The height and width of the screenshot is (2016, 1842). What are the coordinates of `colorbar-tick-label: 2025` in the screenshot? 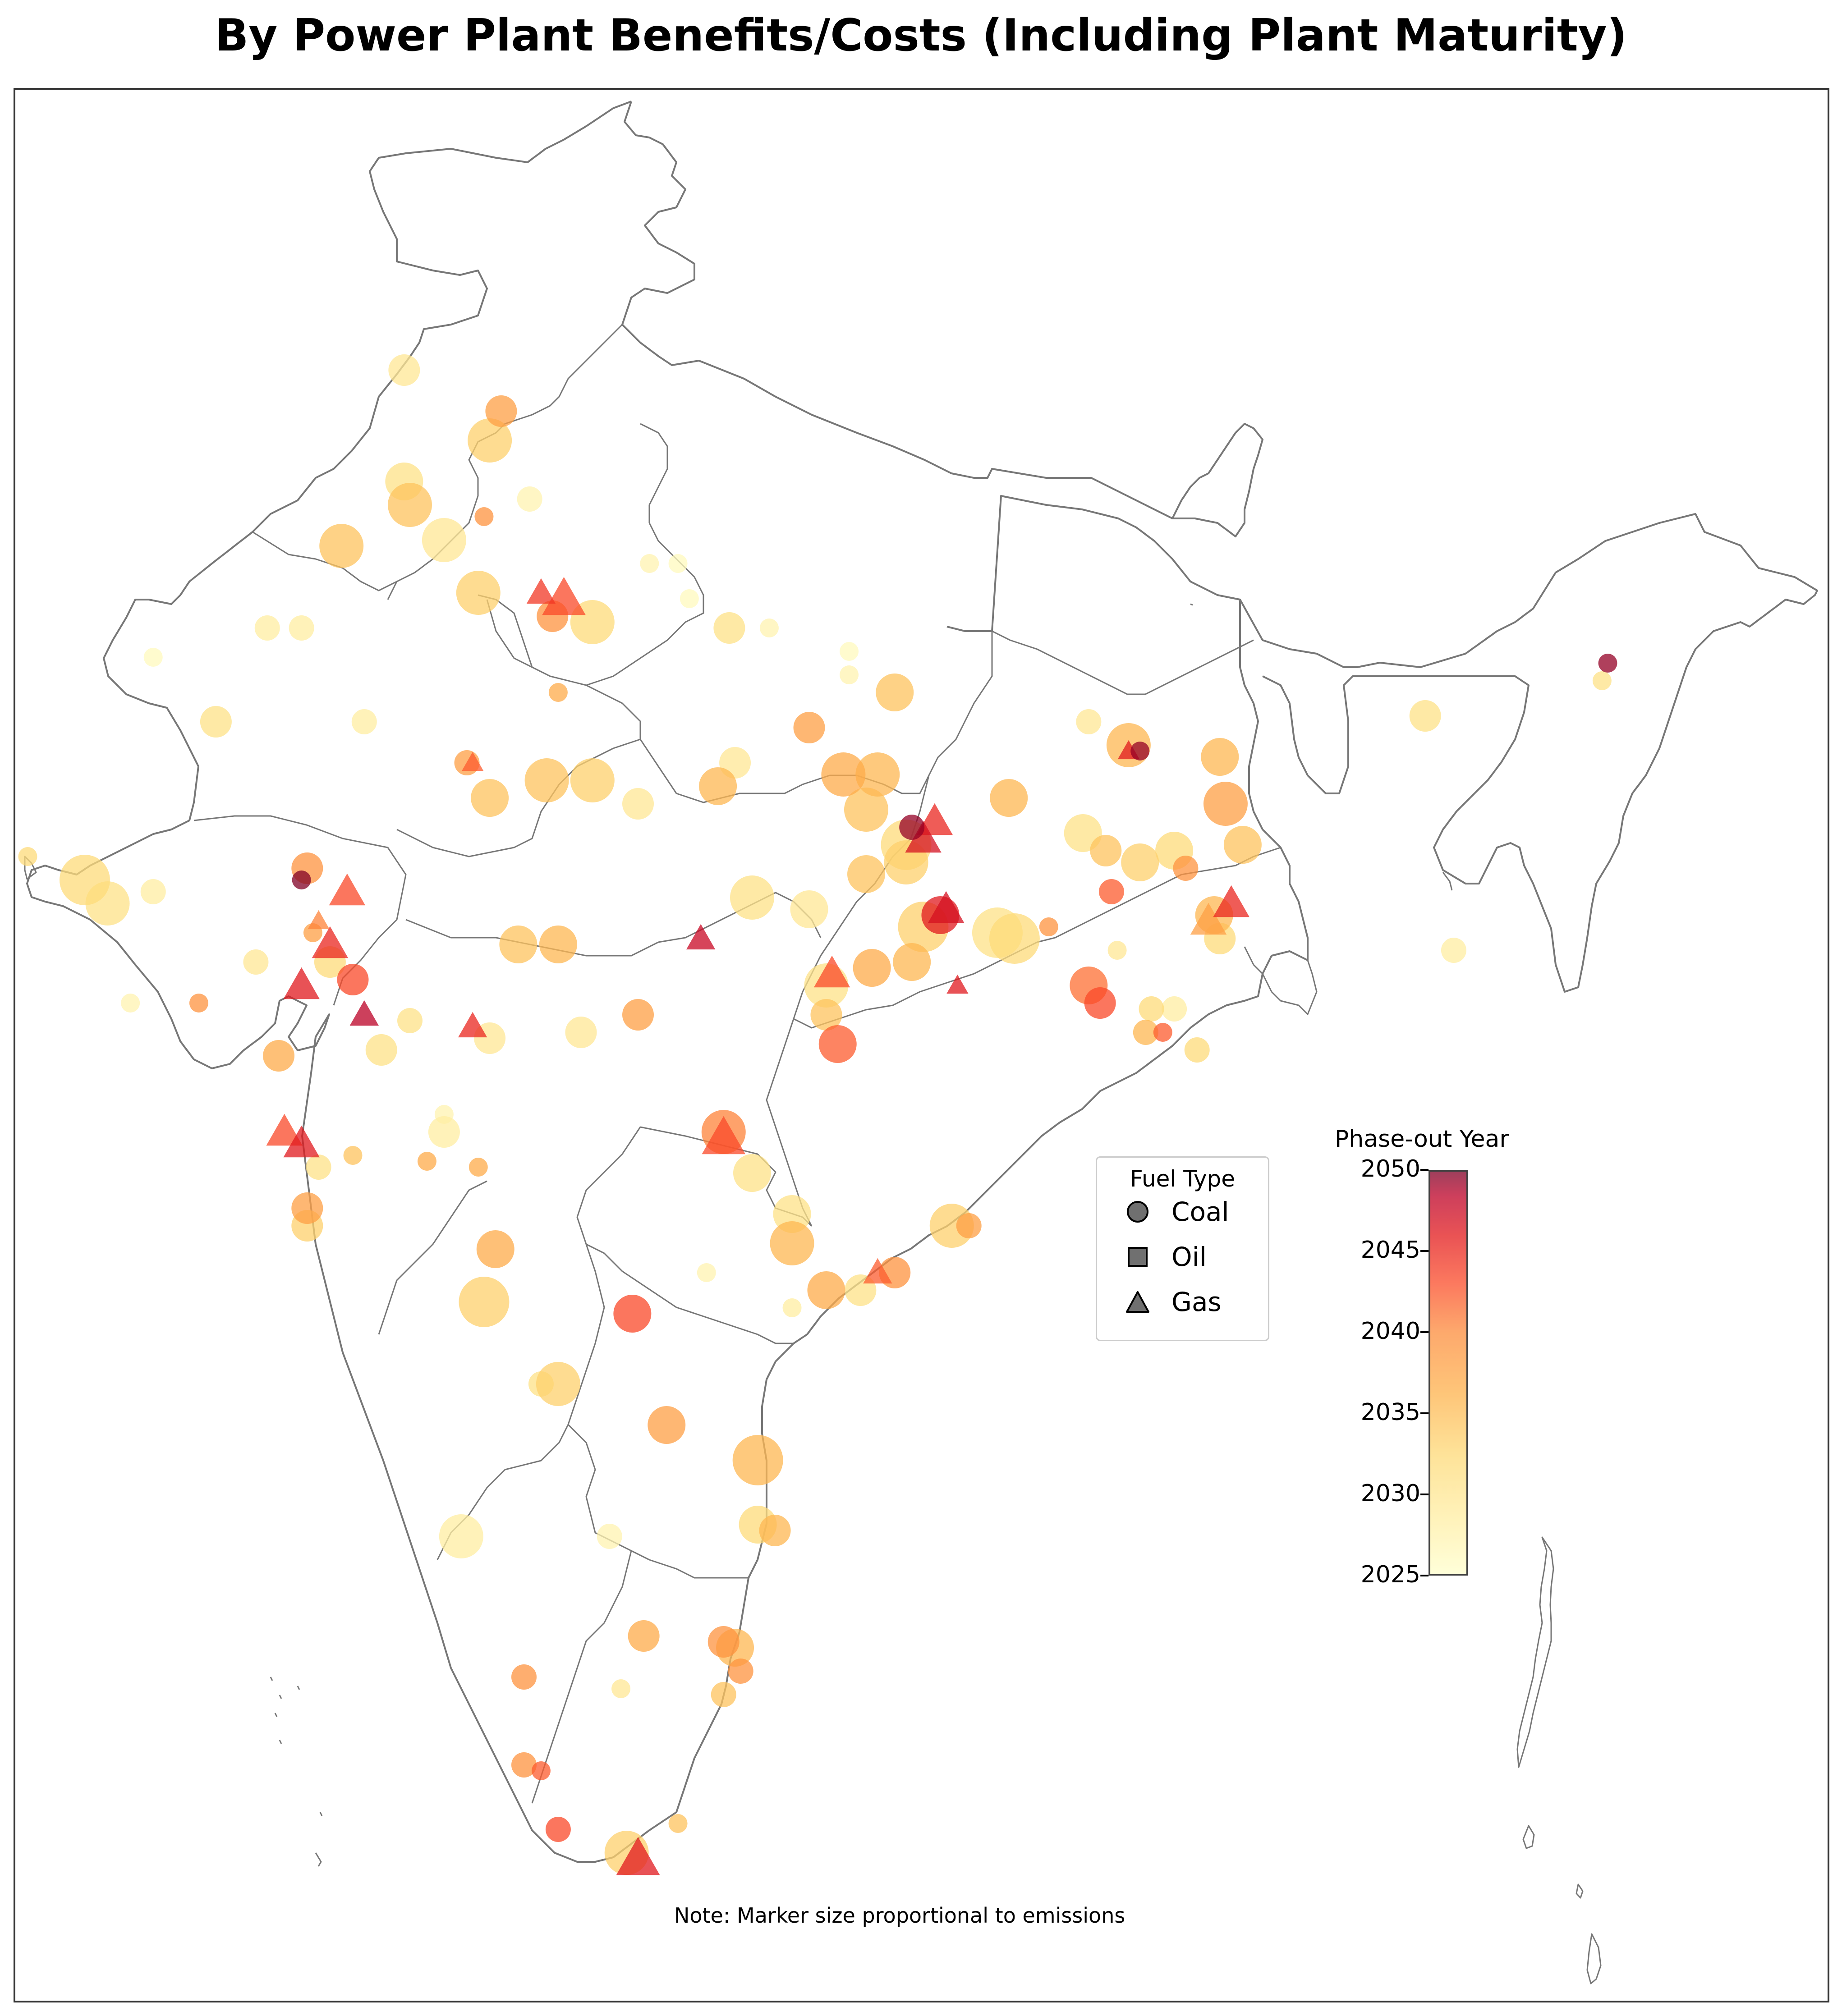 It's located at (1390, 1575).